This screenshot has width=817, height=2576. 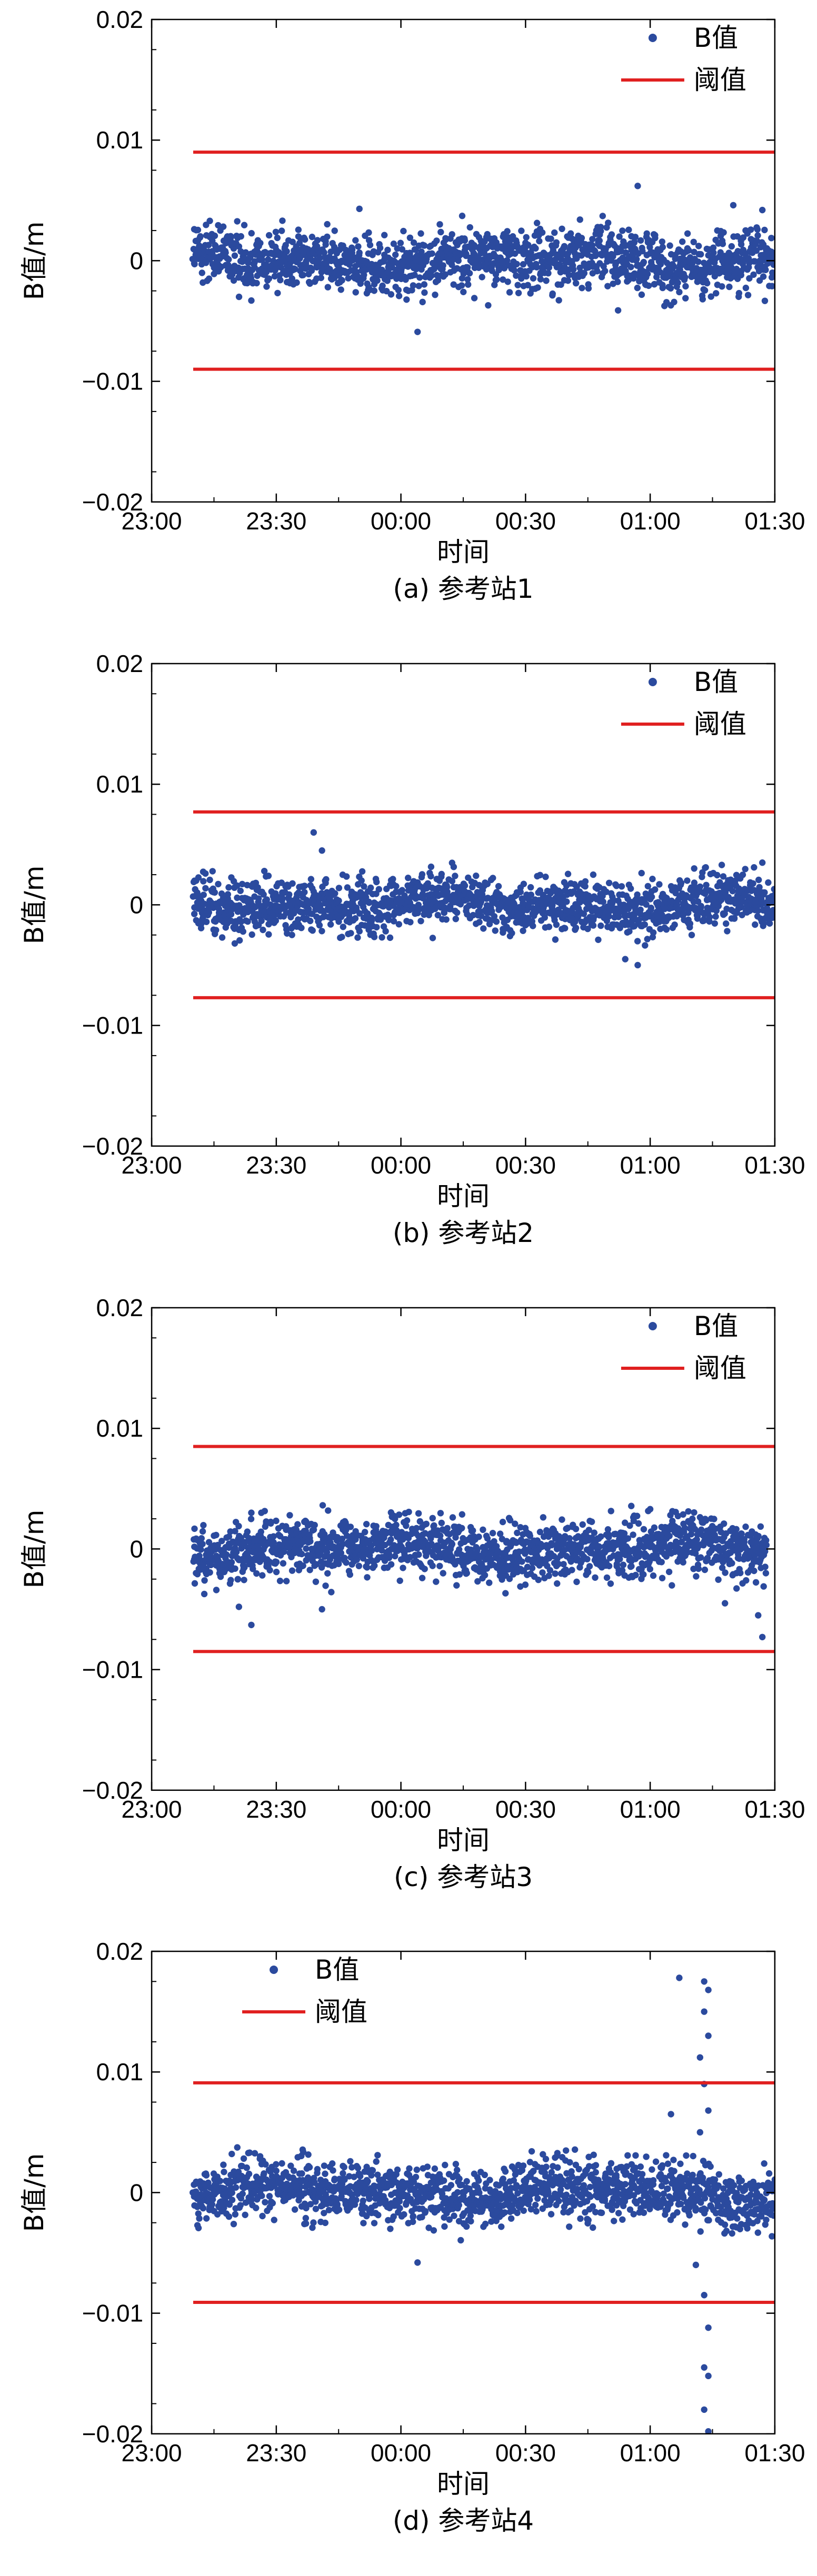 What do you see at coordinates (137, 260) in the screenshot?
I see `y-tick-label: 0` at bounding box center [137, 260].